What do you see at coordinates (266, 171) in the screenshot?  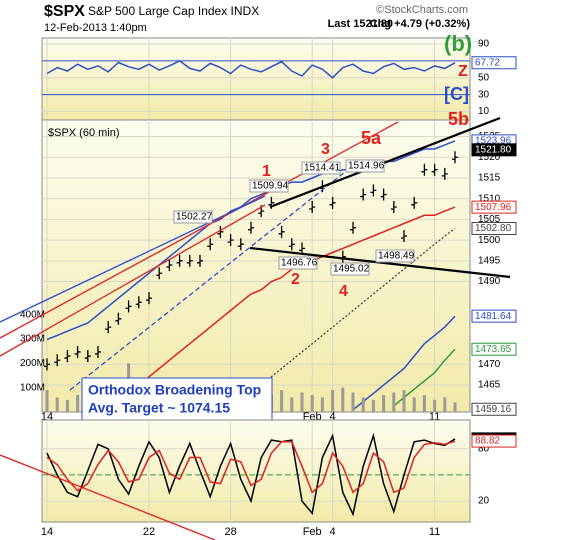 I see `wave-label: 1` at bounding box center [266, 171].